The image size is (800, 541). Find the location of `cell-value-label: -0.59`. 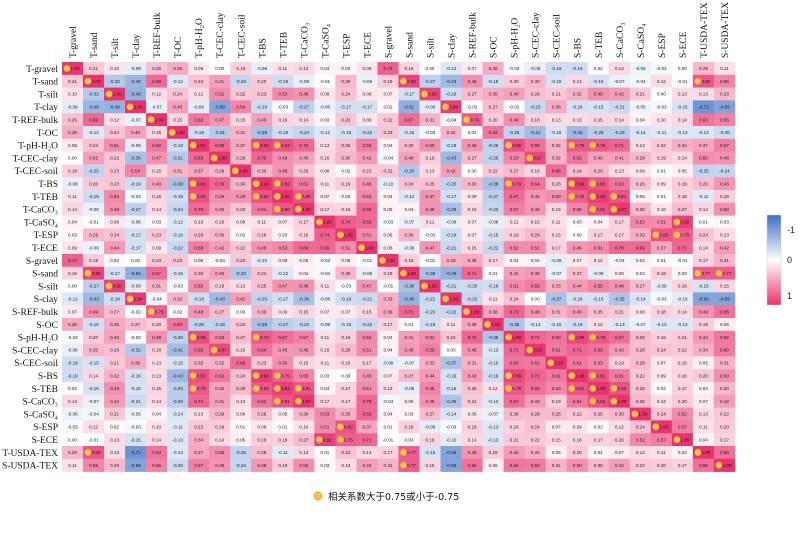

cell-value-label: -0.59 is located at coordinates (724, 299).